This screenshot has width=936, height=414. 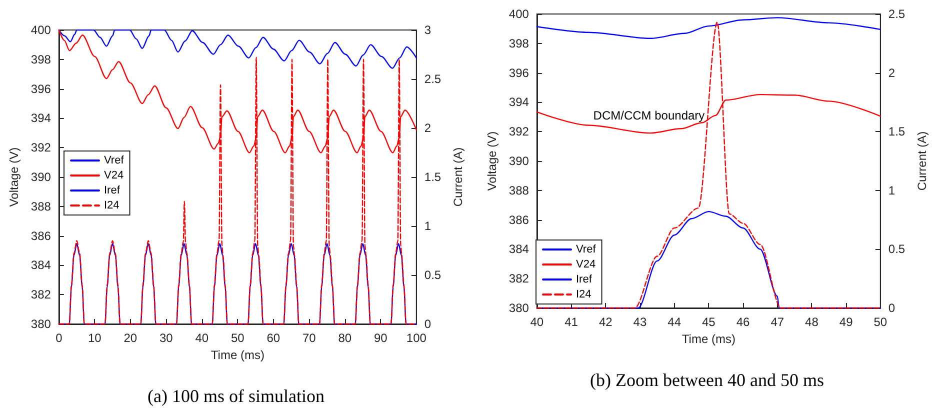 I want to click on x-tick-label: 45, so click(x=709, y=322).